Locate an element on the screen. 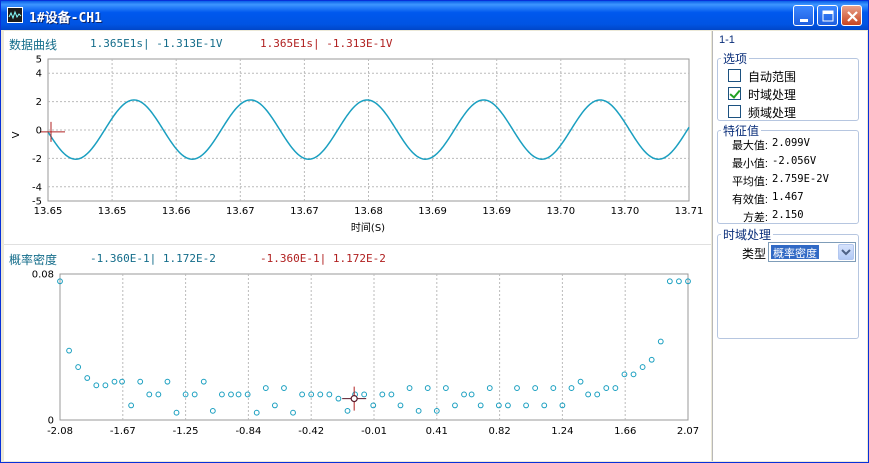 The image size is (869, 463). top-y-tick-label: 4 is located at coordinates (39, 74).